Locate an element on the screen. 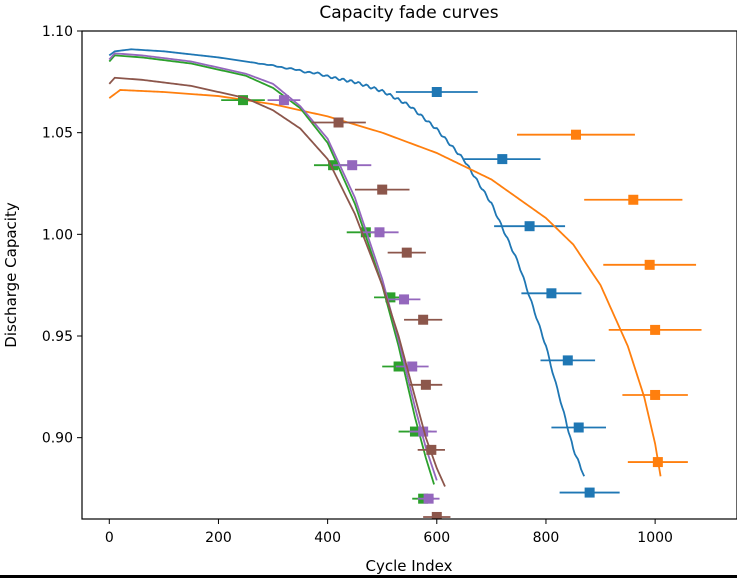 The image size is (737, 578). y-axis-label: Discharge Capacity is located at coordinates (11, 275).